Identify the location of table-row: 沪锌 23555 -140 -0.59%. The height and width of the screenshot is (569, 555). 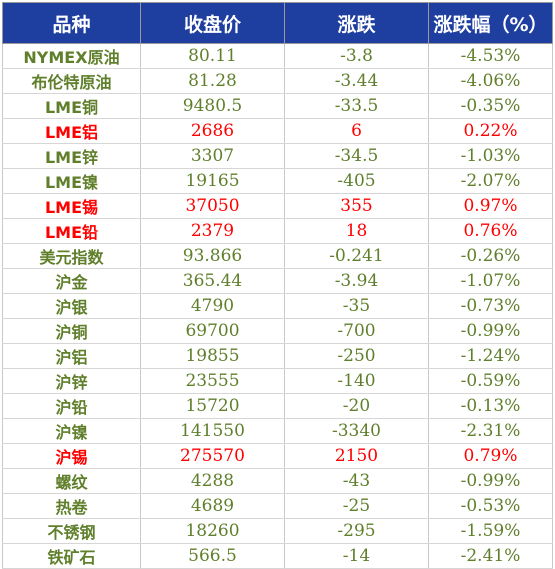
(277, 381).